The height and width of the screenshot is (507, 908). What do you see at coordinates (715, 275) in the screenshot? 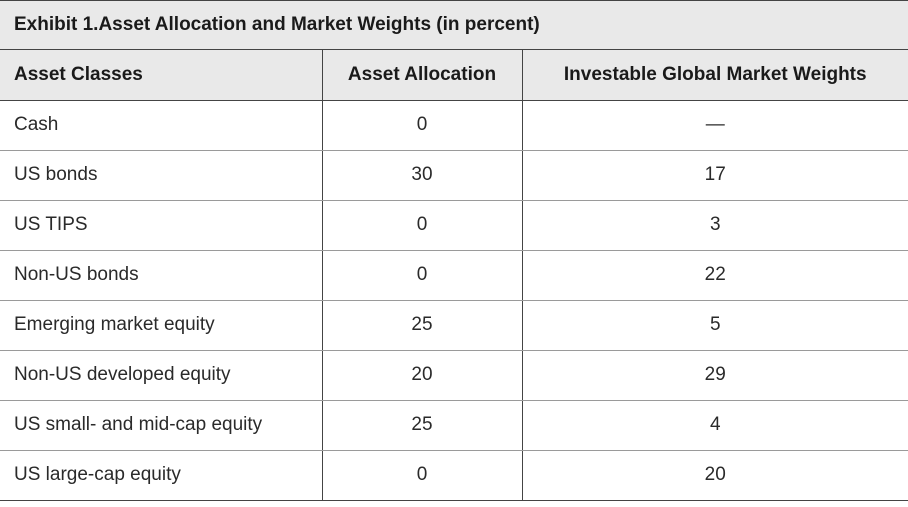
I see `market-weight-cell: 22` at bounding box center [715, 275].